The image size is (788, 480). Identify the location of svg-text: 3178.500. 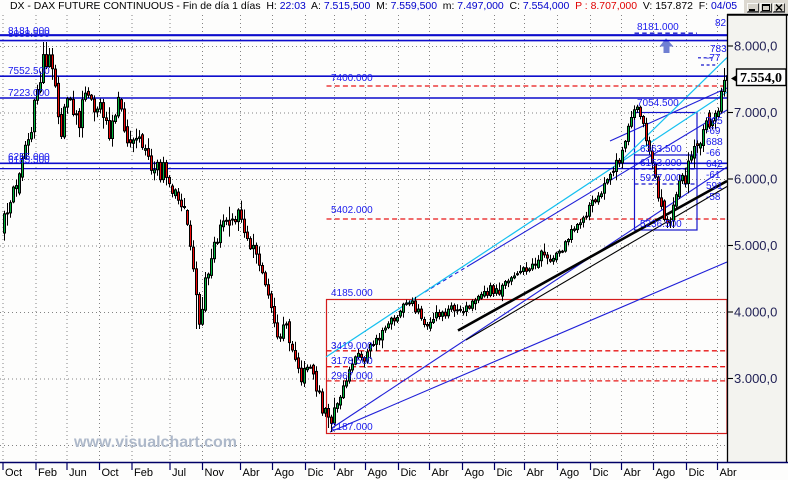
(352, 361).